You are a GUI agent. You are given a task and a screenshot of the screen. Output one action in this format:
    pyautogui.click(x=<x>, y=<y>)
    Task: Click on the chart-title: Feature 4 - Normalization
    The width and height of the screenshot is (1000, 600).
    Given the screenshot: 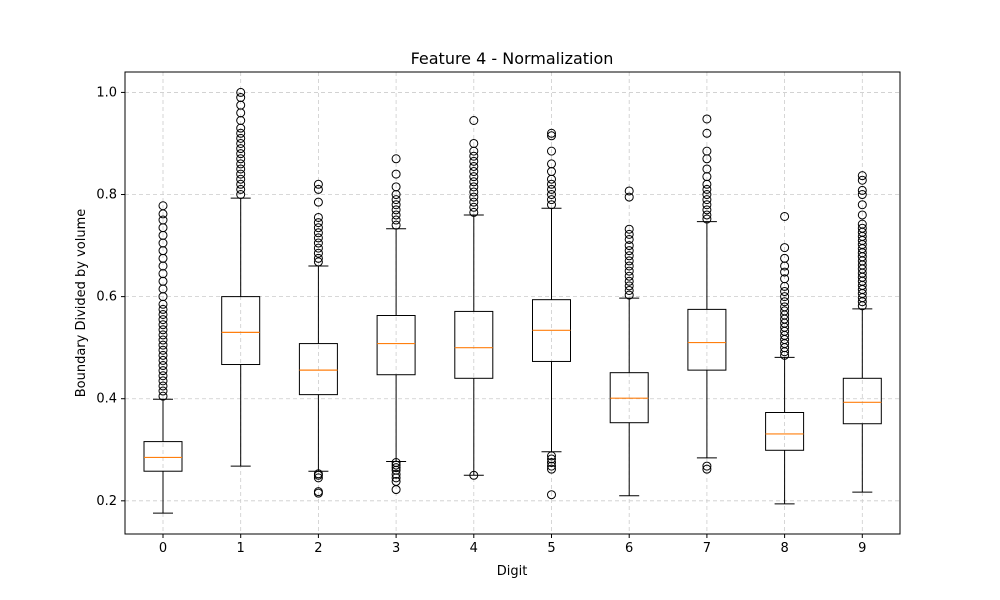 What is the action you would take?
    pyautogui.click(x=512, y=58)
    